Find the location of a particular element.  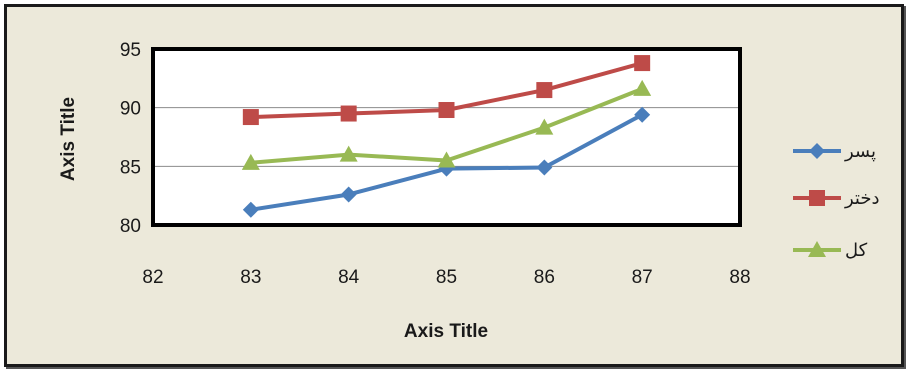

y-axis-title: Axis Title is located at coordinates (68, 139).